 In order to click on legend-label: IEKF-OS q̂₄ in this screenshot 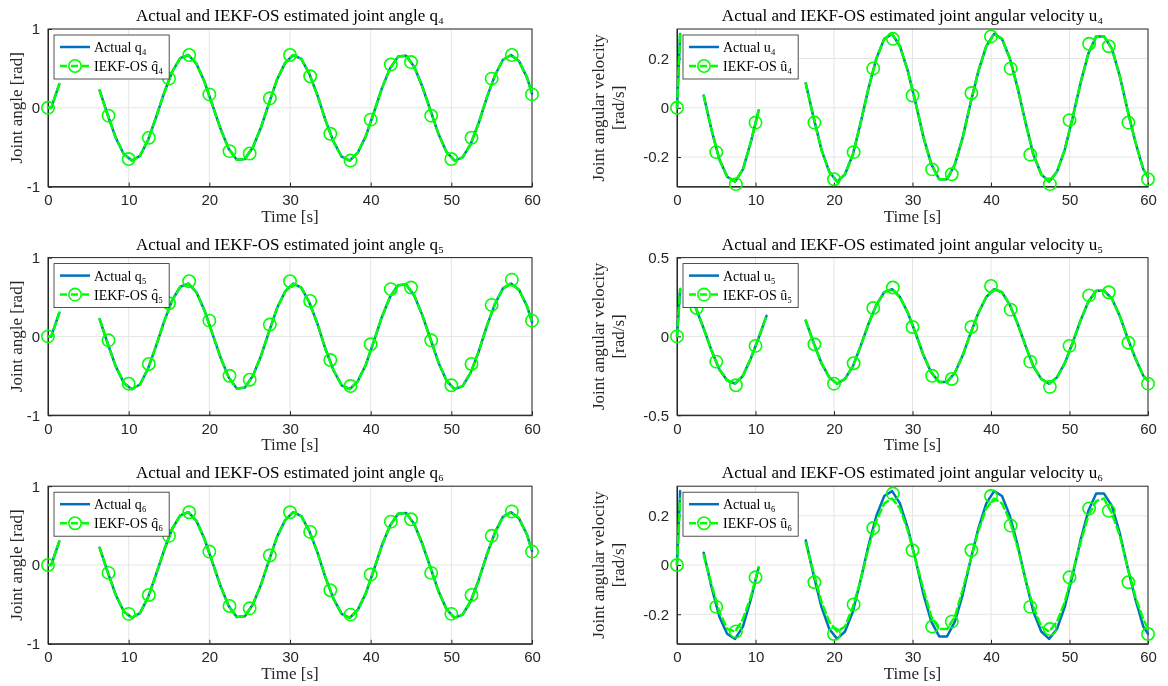, I will do `click(129, 66)`.